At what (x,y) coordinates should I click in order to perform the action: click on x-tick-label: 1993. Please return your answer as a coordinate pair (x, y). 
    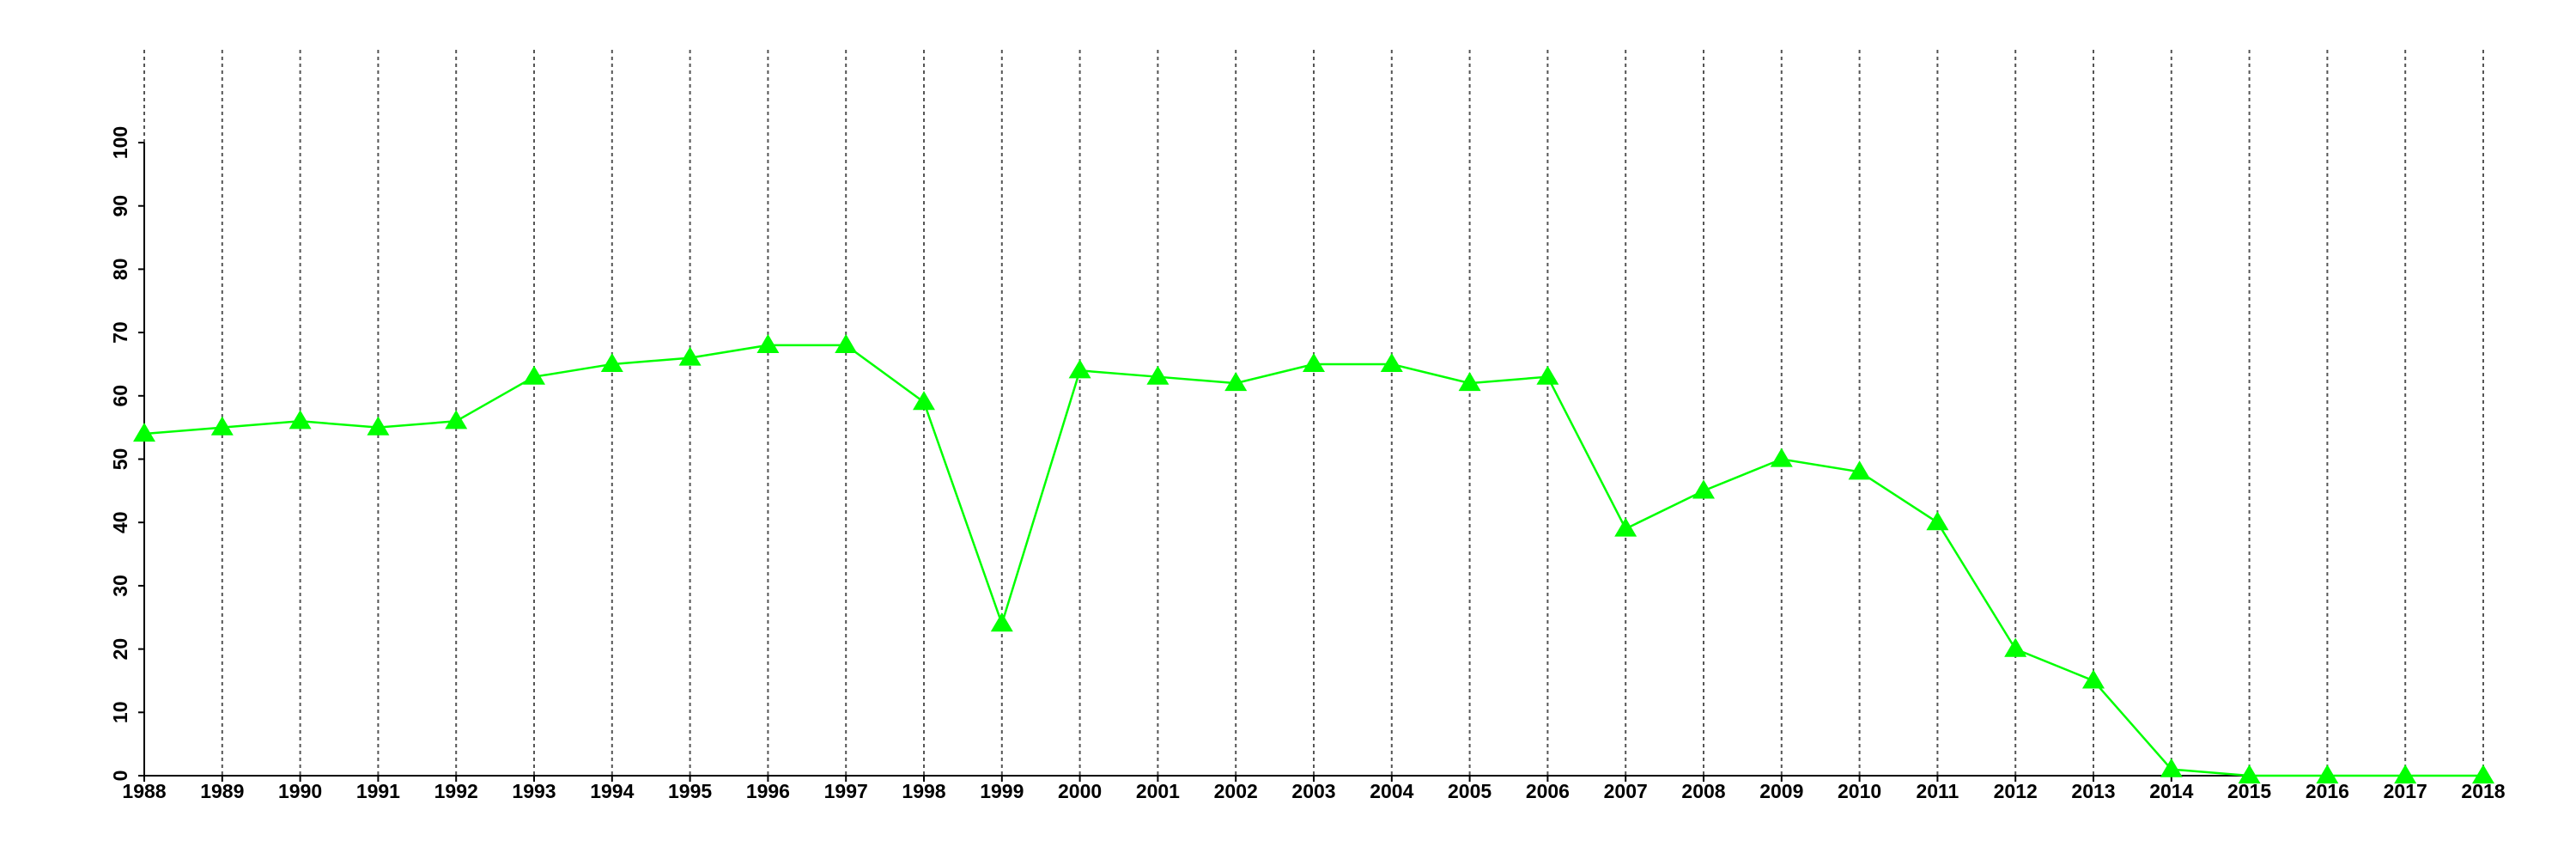
    Looking at the image, I should click on (534, 791).